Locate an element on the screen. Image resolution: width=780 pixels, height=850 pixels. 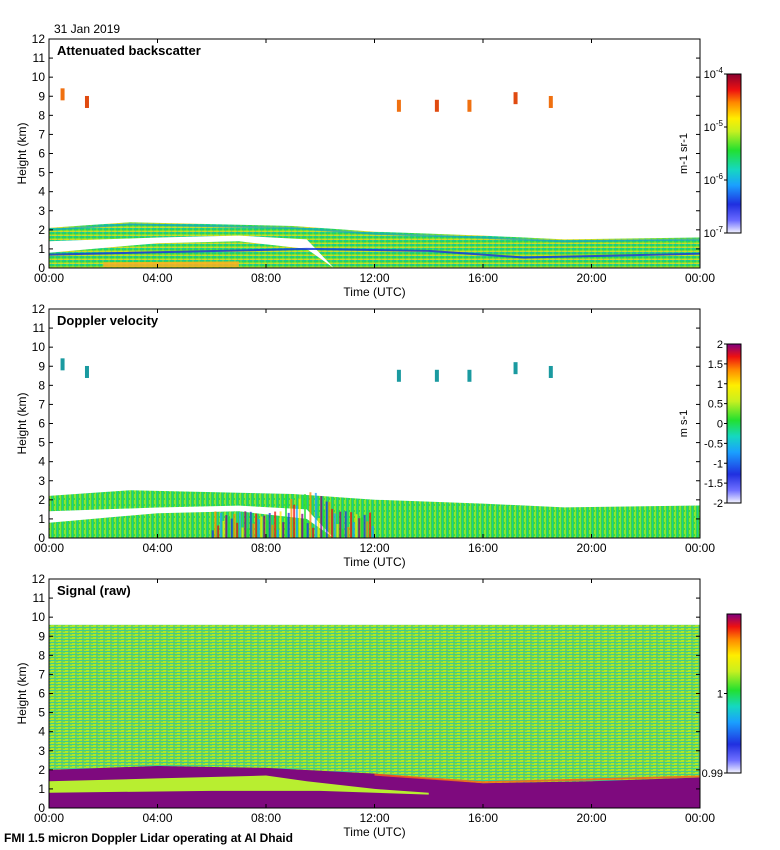
x-axis-label: Time (UTC) is located at coordinates (374, 562).